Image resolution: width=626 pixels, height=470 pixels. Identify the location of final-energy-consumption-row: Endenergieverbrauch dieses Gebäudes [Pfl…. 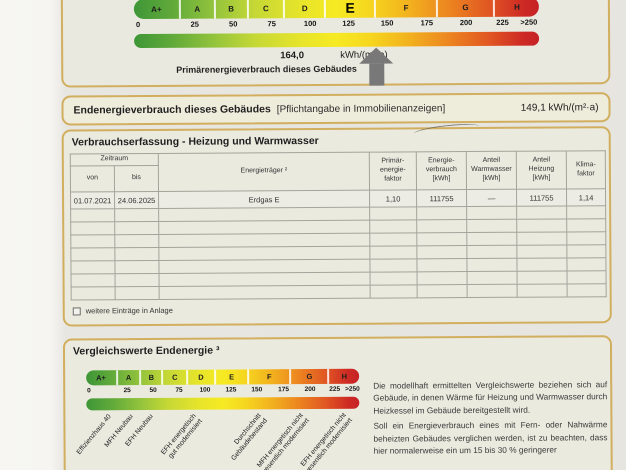
(336, 109).